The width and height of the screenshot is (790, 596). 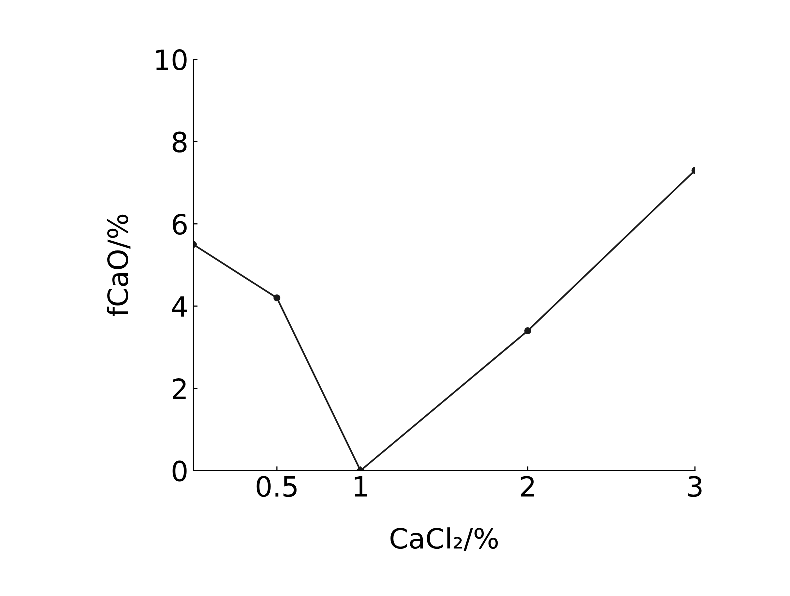 I want to click on y-tick-label: 6, so click(x=179, y=225).